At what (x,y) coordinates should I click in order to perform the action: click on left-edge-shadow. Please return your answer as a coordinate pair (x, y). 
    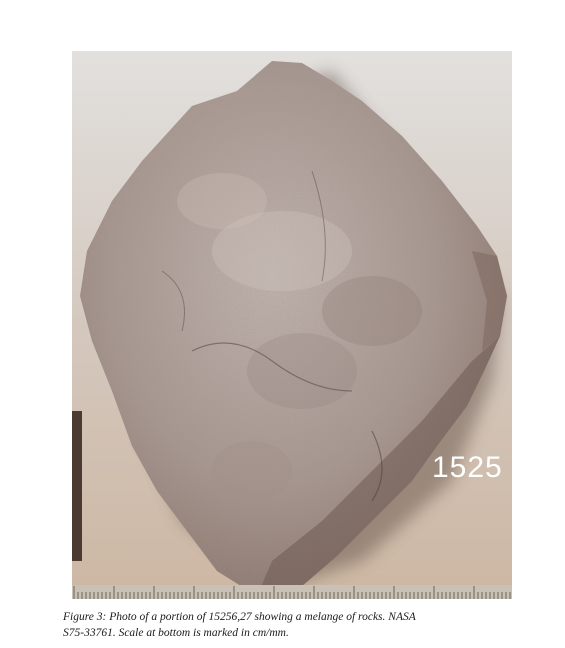
    Looking at the image, I should click on (77, 486).